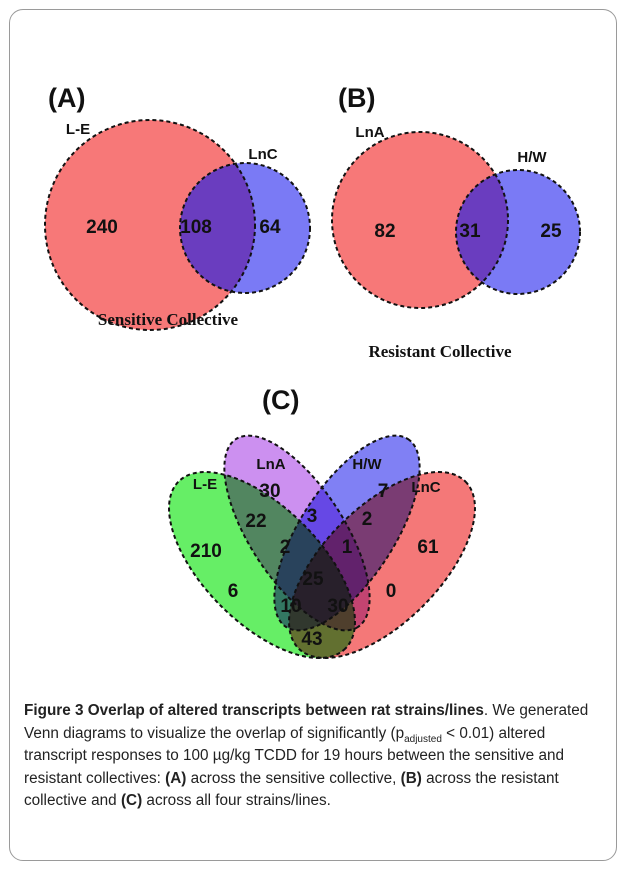  What do you see at coordinates (102, 227) in the screenshot?
I see `region-count: 240` at bounding box center [102, 227].